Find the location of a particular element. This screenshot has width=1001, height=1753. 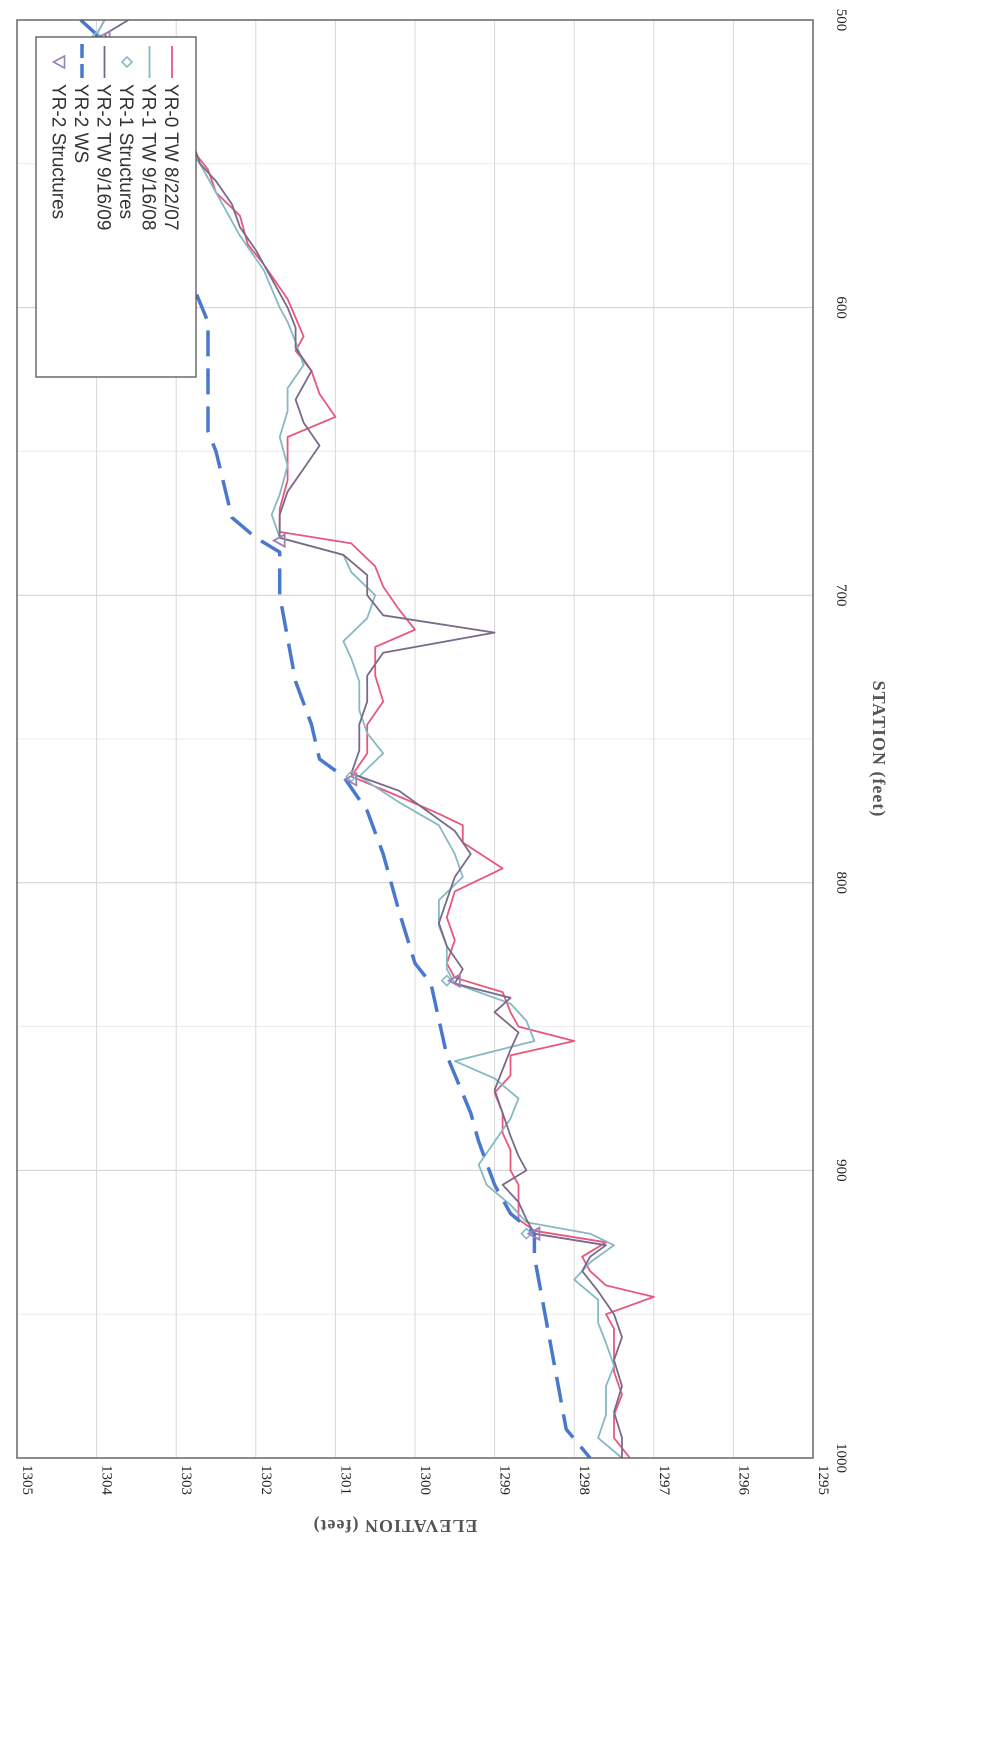

legend-label: YR-1 Structures is located at coordinates (125, 151).